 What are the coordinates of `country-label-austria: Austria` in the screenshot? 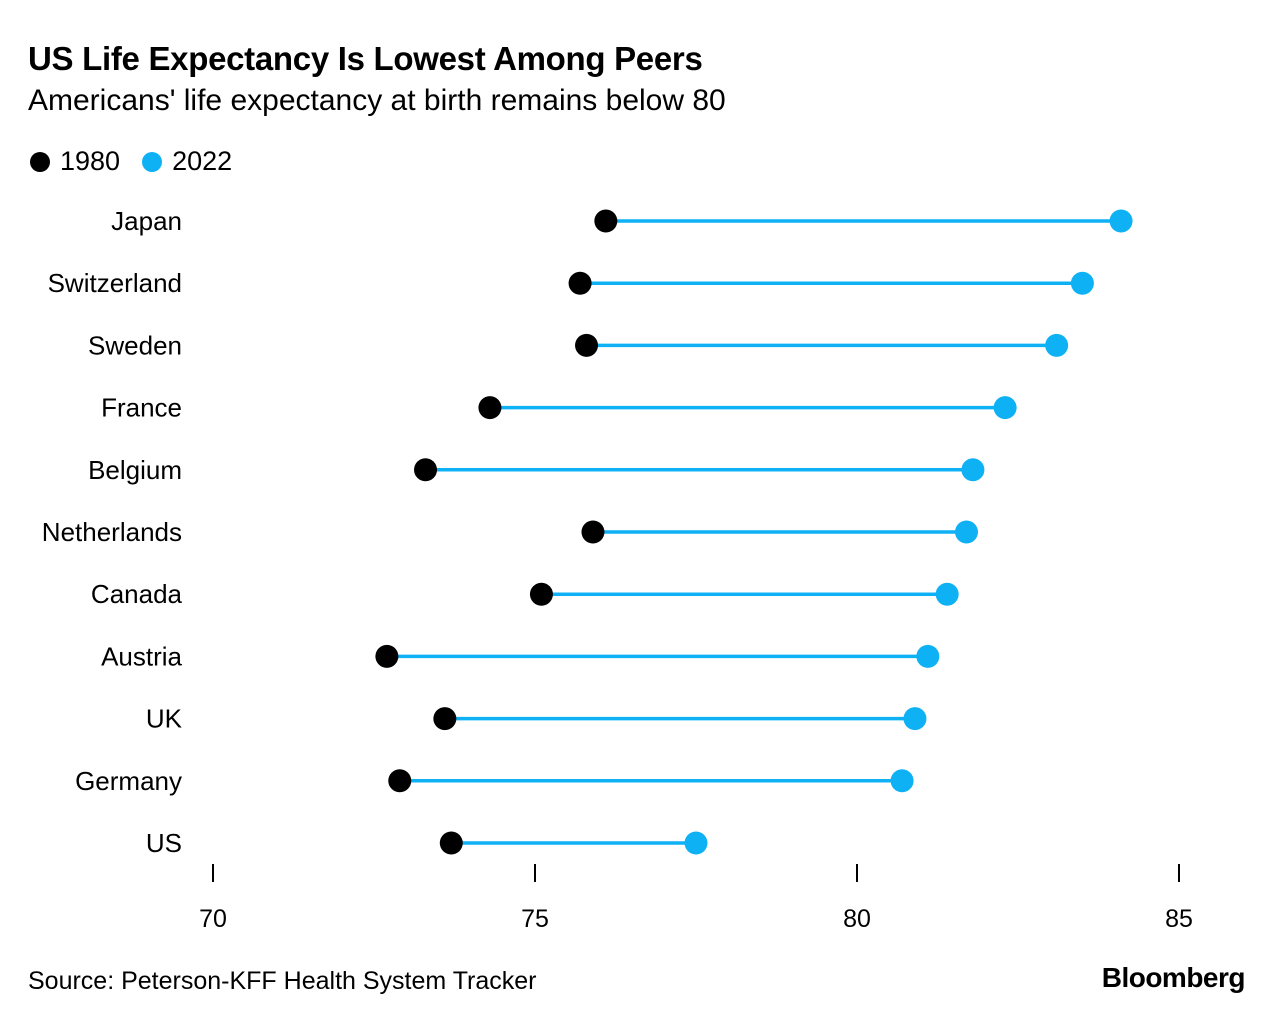 It's located at (141, 656).